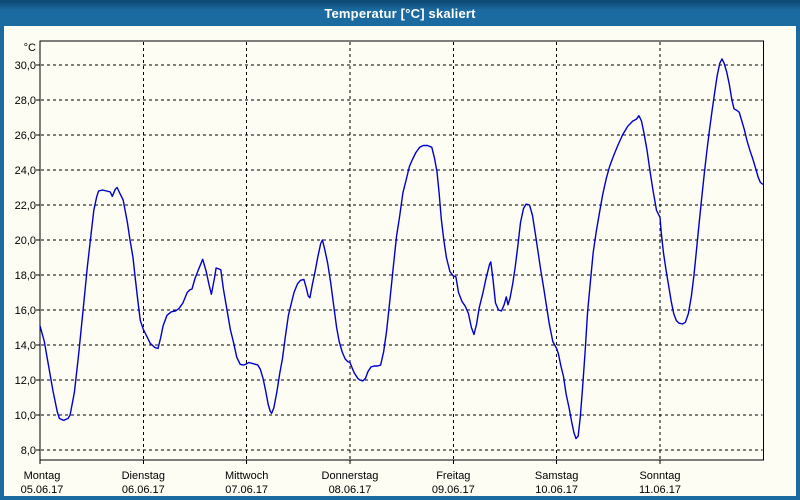  Describe the element at coordinates (453, 490) in the screenshot. I see `x-axis-date-label: 09.06.17` at that location.